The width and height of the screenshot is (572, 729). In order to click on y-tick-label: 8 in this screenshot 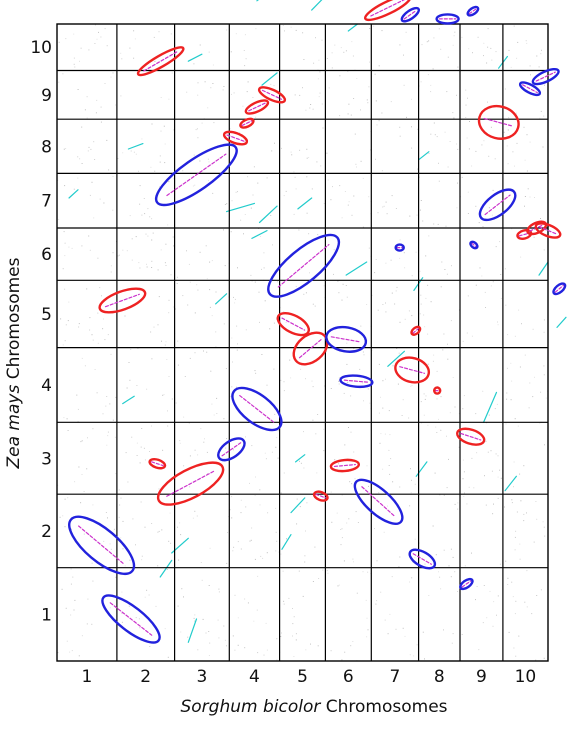, I will do `click(46, 147)`.